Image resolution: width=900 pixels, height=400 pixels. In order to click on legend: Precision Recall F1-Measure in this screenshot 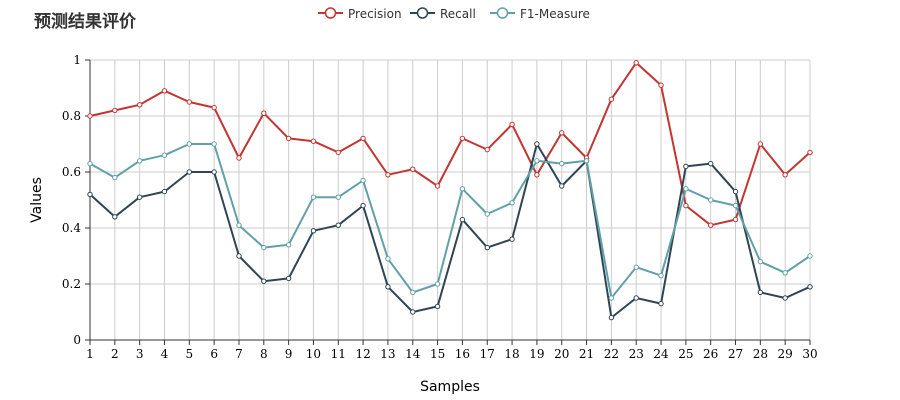, I will do `click(454, 14)`.